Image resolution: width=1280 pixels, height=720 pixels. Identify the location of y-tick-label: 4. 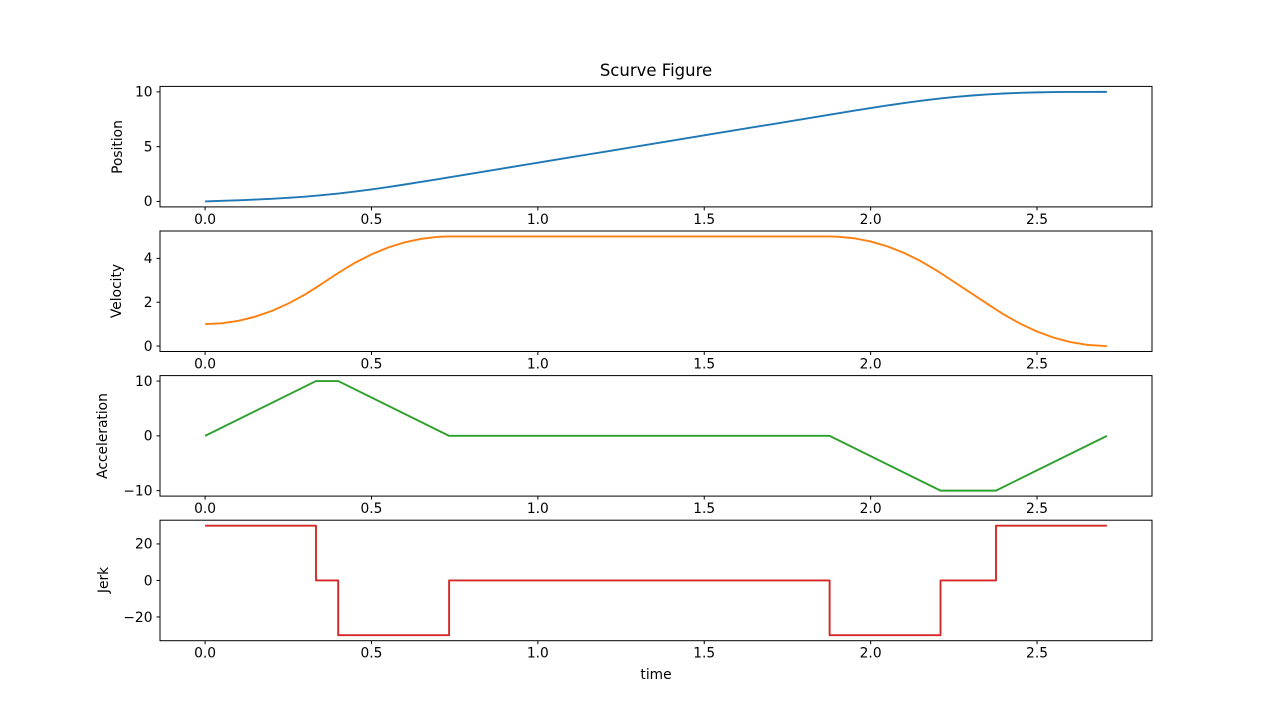
(148, 259).